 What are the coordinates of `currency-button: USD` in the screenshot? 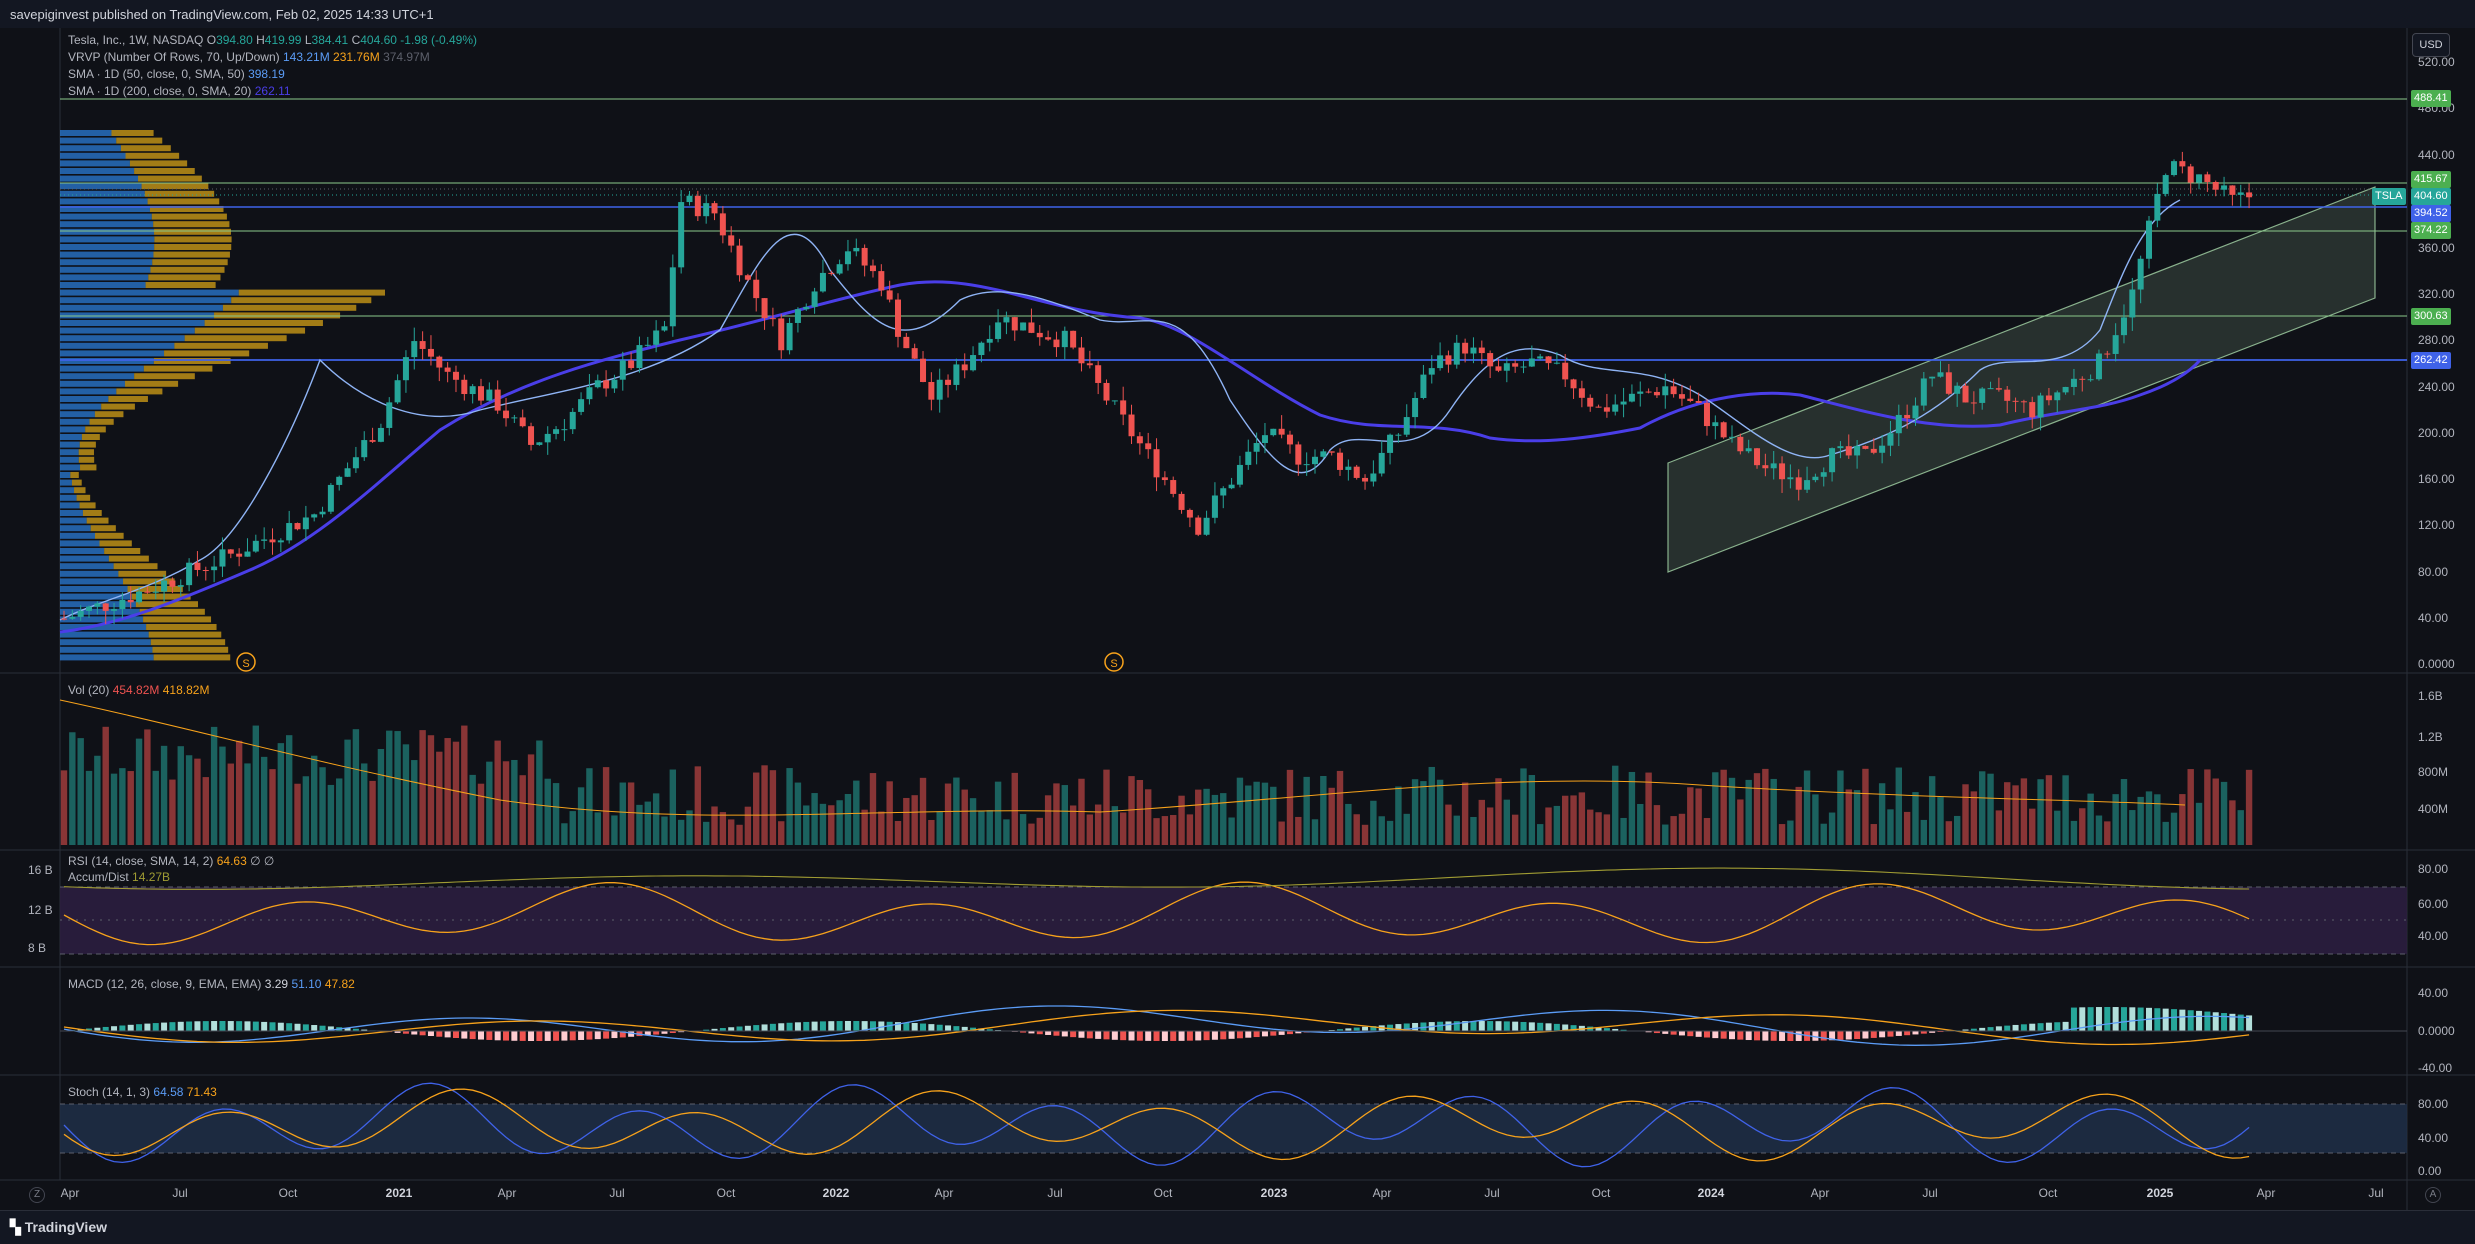 It's located at (2431, 45).